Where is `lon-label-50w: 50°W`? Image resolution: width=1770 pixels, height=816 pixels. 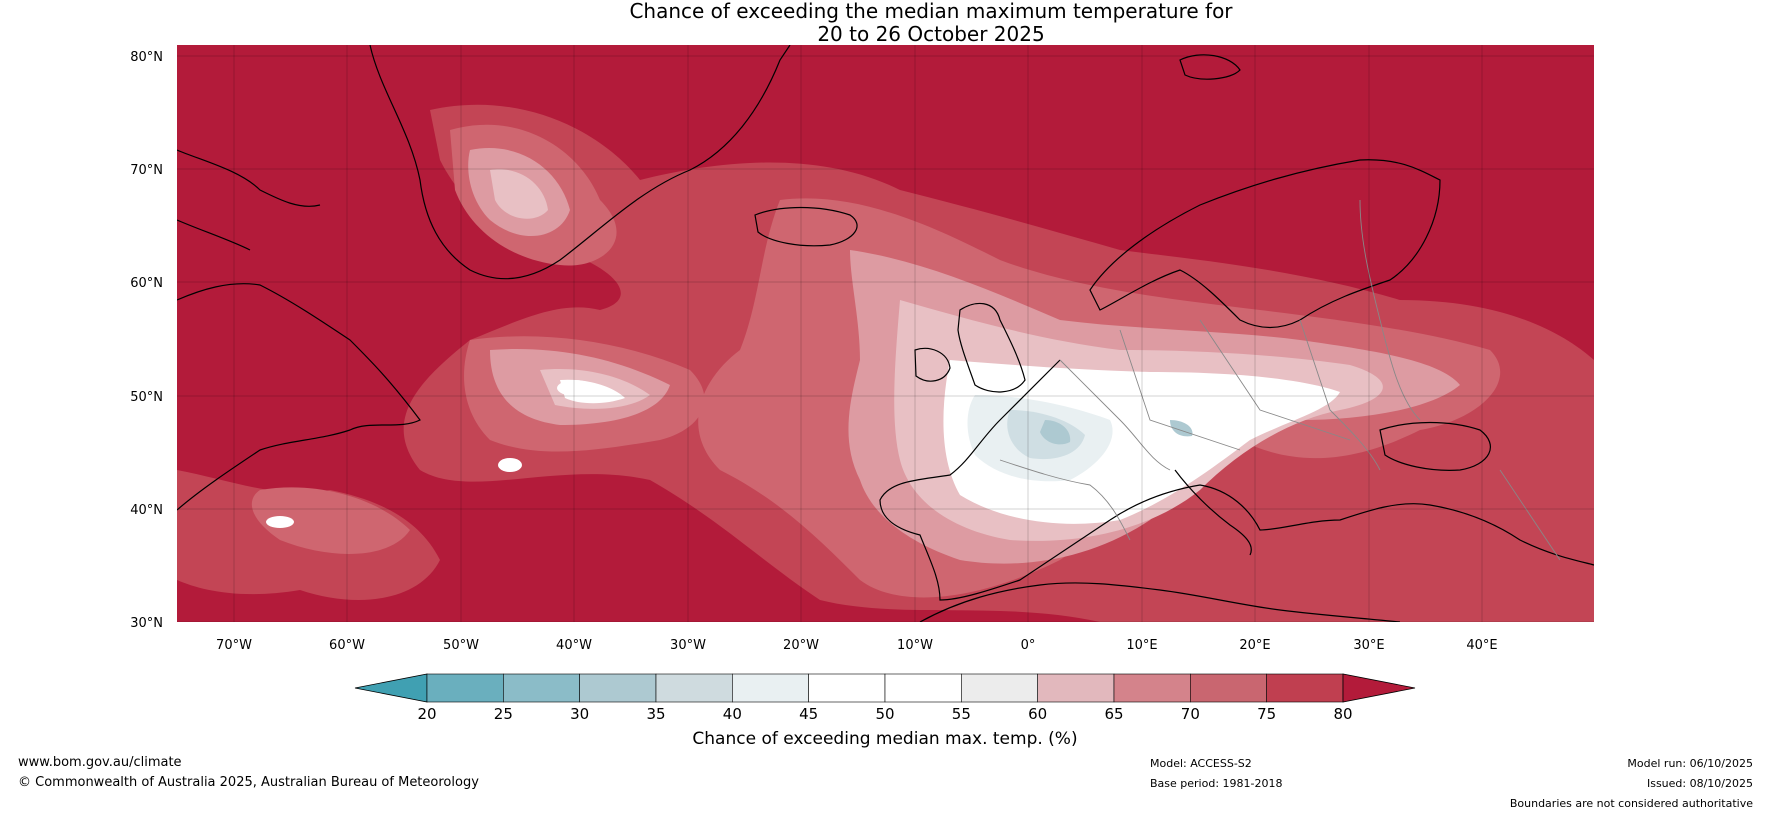
lon-label-50w: 50°W is located at coordinates (461, 645).